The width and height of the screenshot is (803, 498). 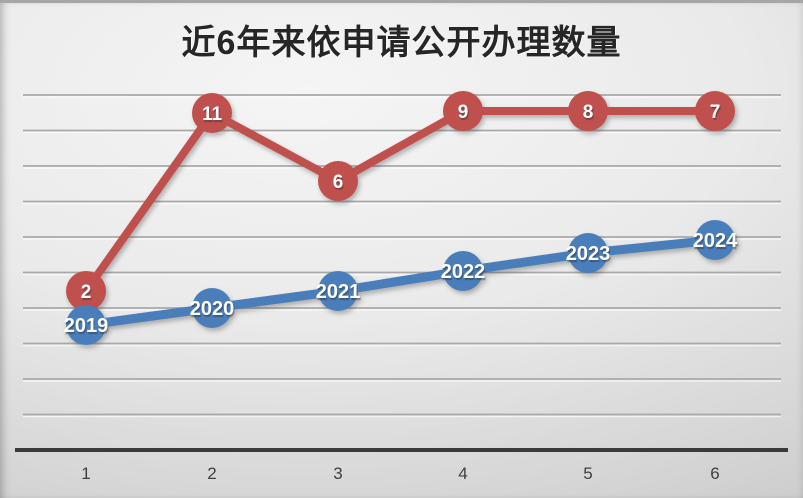 I want to click on x-tick-label: 6, so click(x=714, y=473).